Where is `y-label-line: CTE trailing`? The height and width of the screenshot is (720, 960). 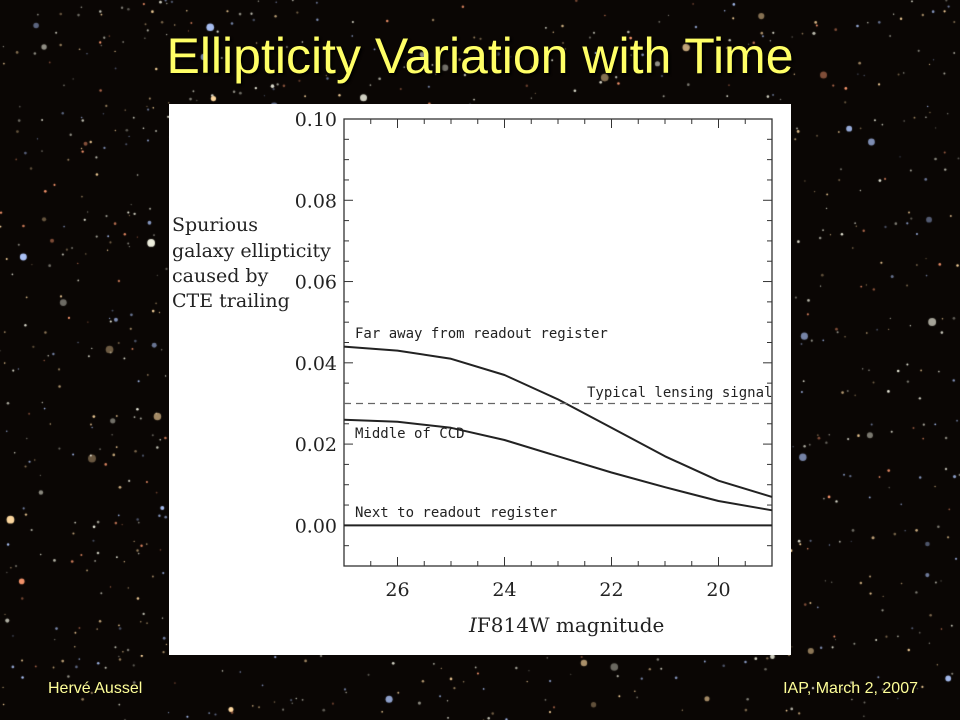 y-label-line: CTE trailing is located at coordinates (231, 301).